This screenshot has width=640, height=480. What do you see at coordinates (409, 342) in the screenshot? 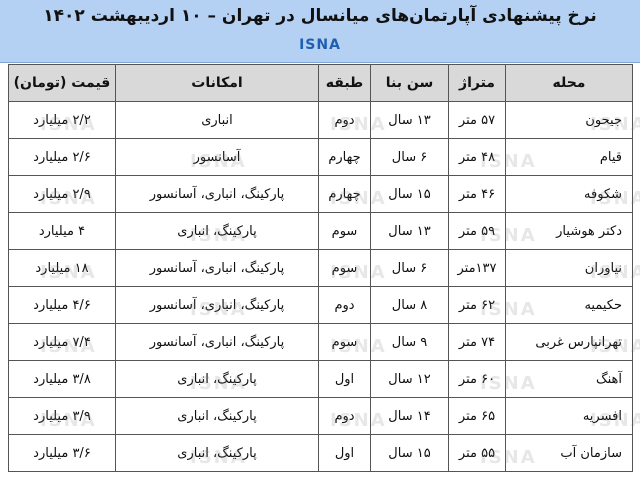
I see `table-cell: ۹ سال` at bounding box center [409, 342].